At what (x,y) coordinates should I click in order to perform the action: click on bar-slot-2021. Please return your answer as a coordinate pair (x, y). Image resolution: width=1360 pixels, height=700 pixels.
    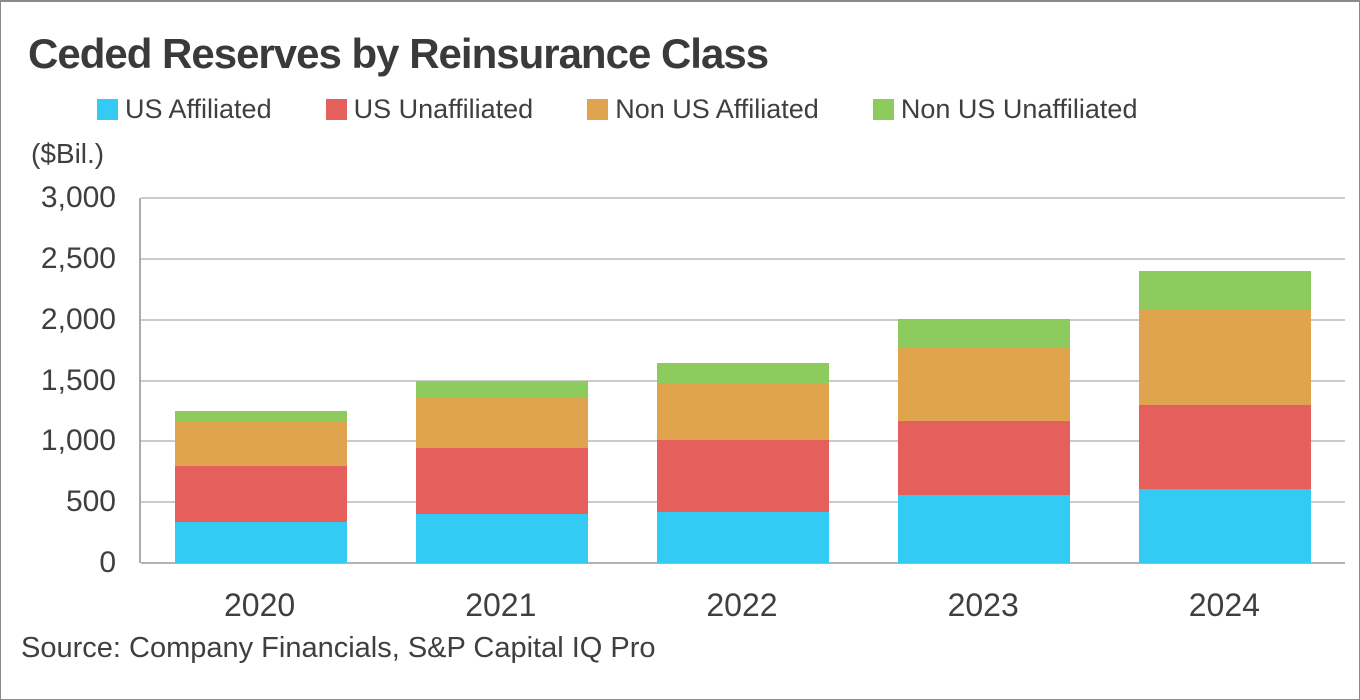
    Looking at the image, I should click on (502, 380).